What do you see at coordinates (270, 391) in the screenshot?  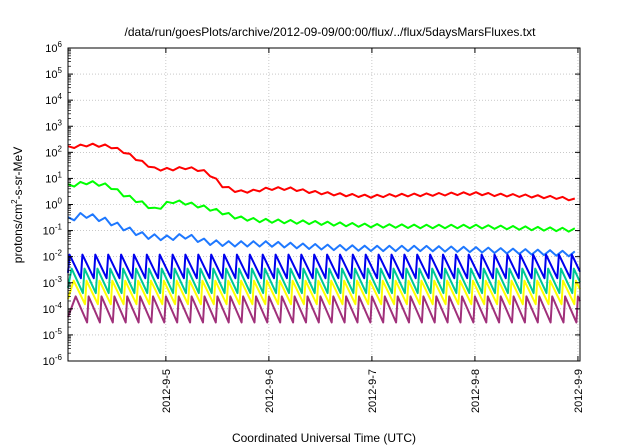 I see `x-tick-label: 2012-9-6` at bounding box center [270, 391].